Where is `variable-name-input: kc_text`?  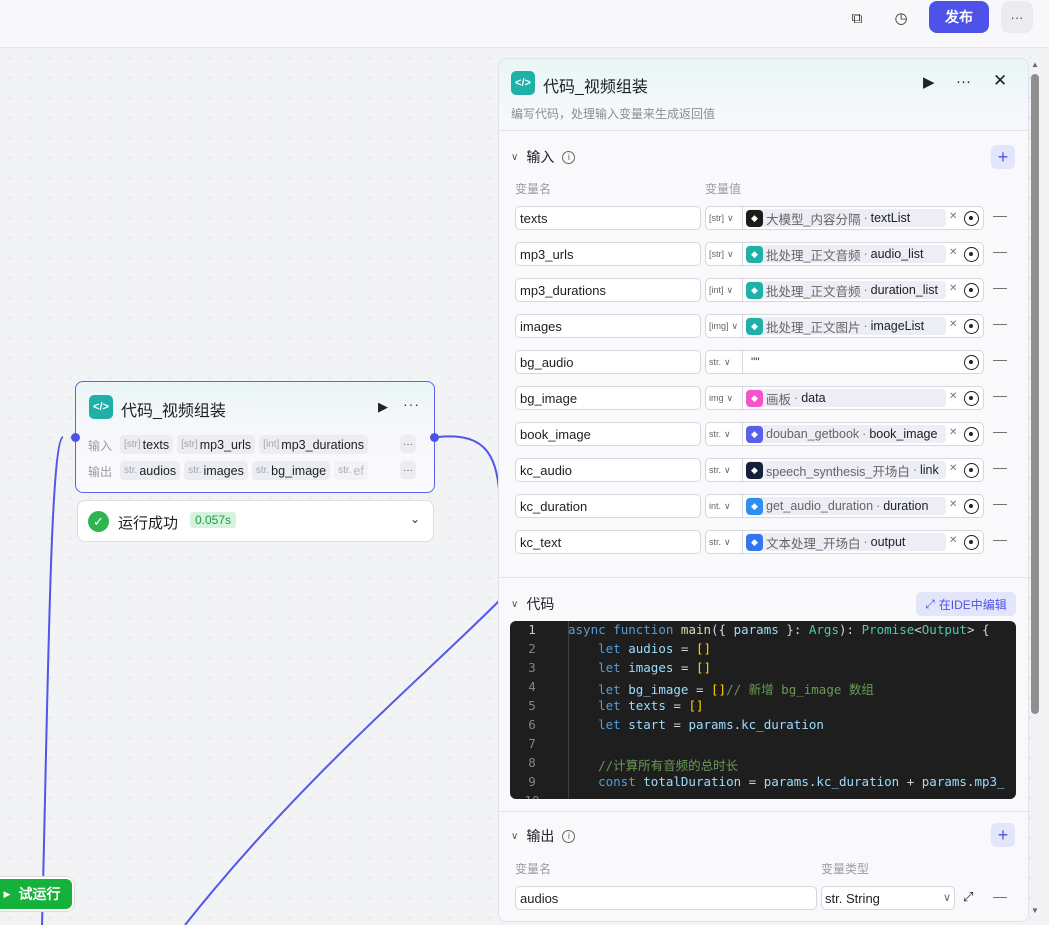 variable-name-input: kc_text is located at coordinates (608, 542).